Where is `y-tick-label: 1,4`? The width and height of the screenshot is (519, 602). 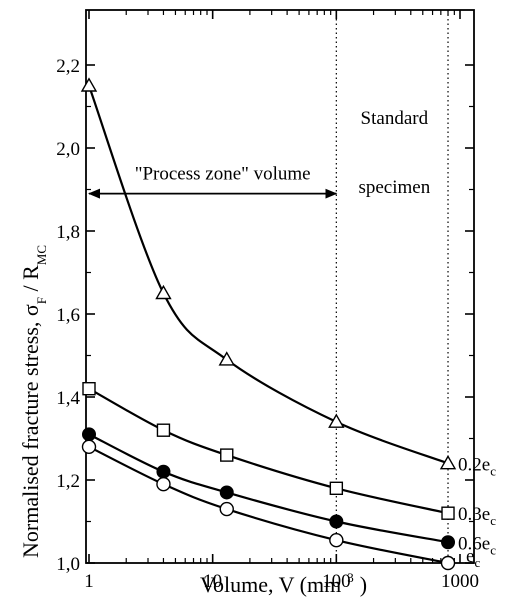 y-tick-label: 1,4 is located at coordinates (68, 398).